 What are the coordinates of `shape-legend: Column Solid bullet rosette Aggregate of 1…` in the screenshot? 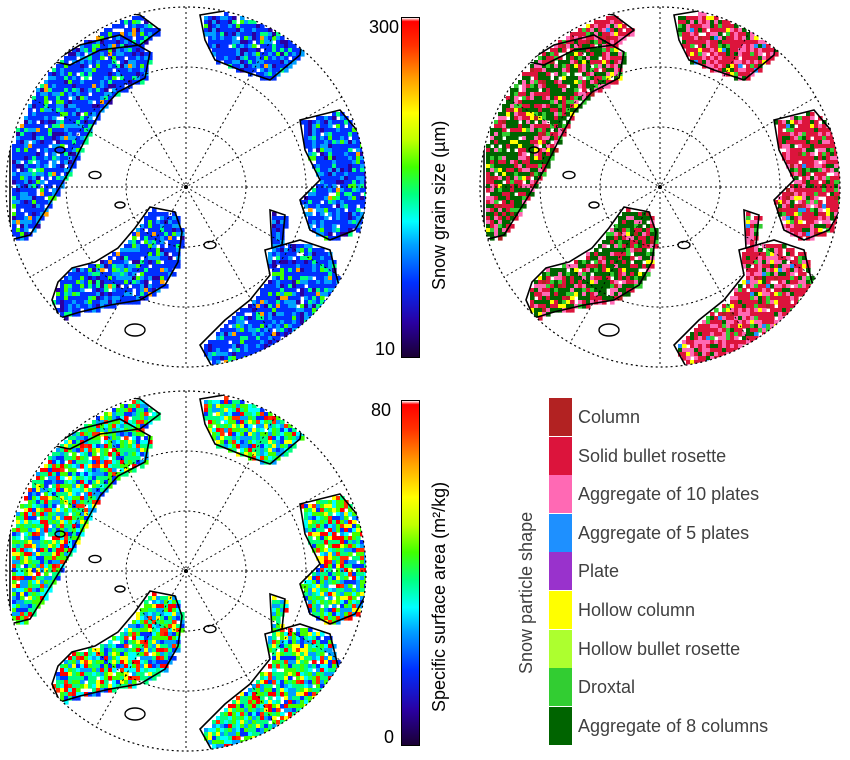 It's located at (677, 572).